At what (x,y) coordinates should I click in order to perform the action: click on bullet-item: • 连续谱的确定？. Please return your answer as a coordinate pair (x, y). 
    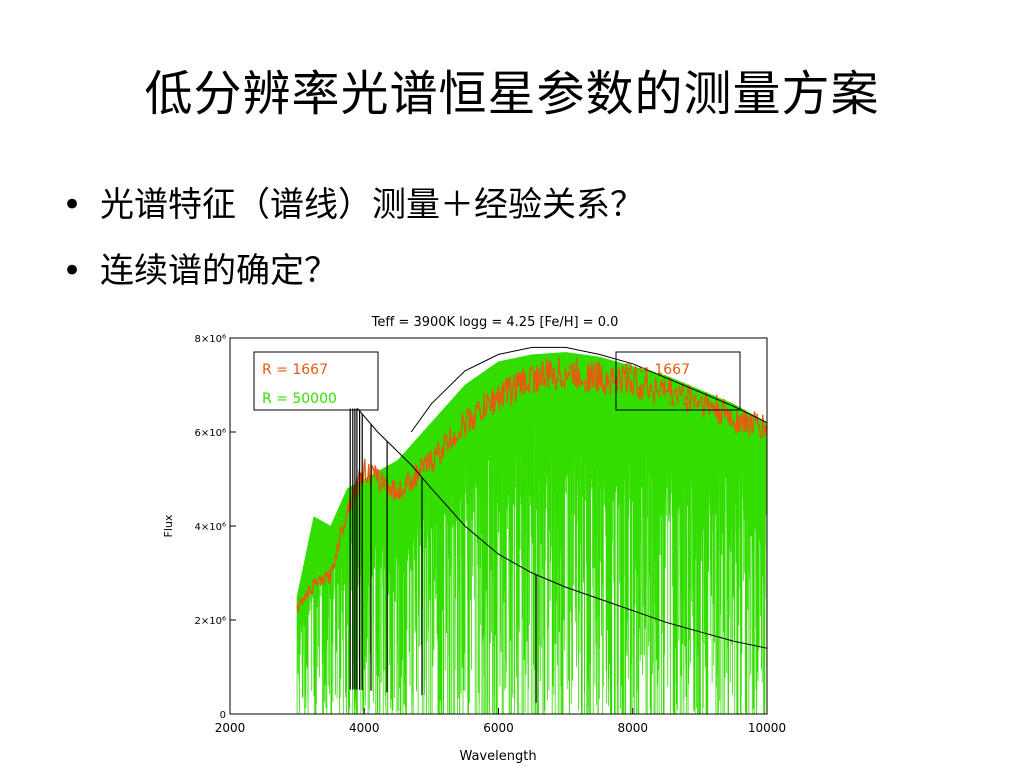
    Looking at the image, I should click on (352, 271).